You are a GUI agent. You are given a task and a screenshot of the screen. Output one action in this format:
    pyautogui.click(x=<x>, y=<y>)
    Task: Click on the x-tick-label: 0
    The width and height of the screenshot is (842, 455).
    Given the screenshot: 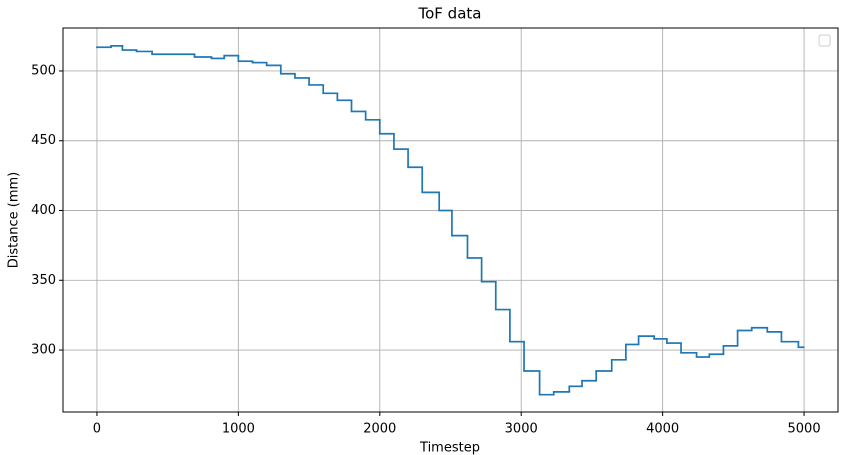 What is the action you would take?
    pyautogui.click(x=97, y=429)
    